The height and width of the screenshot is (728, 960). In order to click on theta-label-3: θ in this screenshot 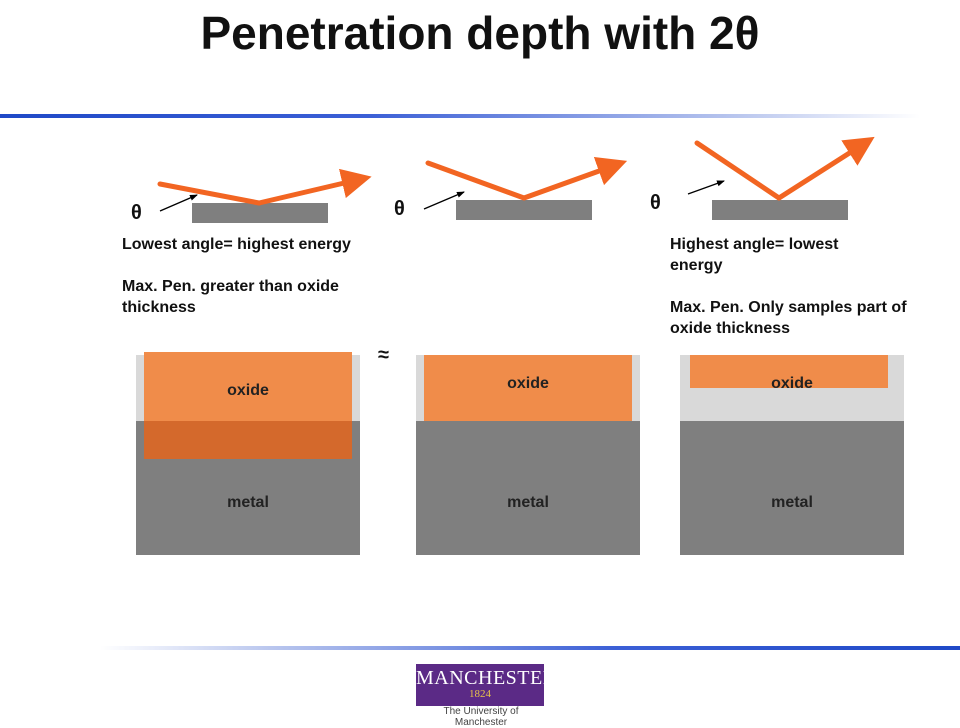, I will do `click(655, 203)`.